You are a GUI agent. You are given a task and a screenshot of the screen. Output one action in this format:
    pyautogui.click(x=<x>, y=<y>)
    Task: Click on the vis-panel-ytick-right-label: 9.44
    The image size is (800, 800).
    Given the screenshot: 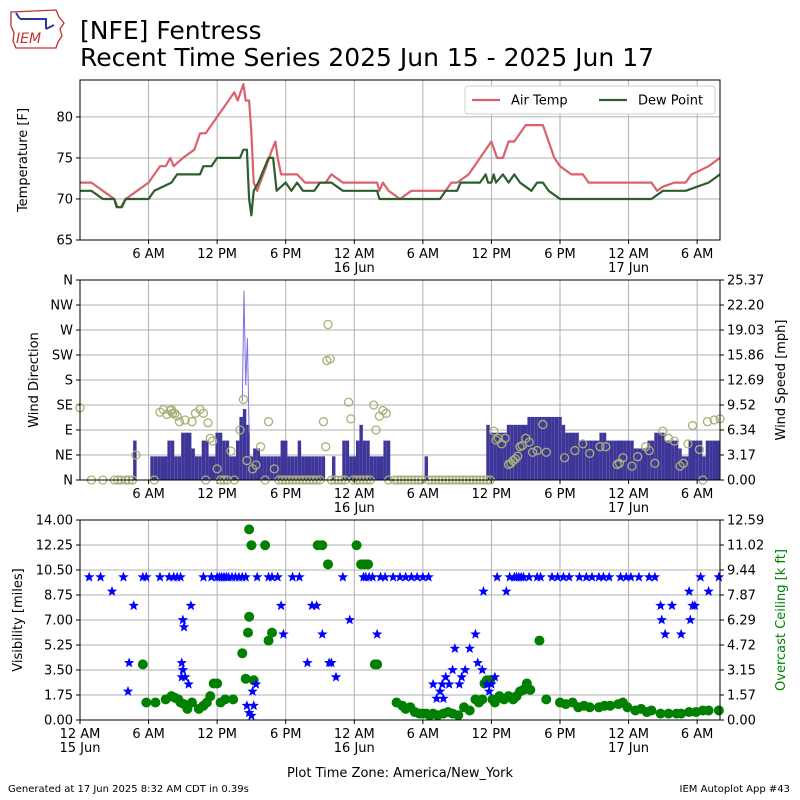 What is the action you would take?
    pyautogui.click(x=741, y=571)
    